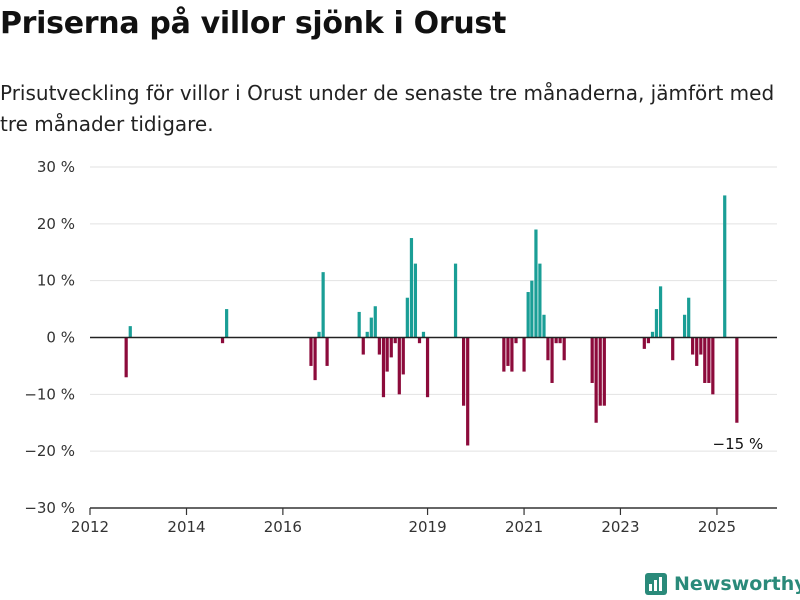  I want to click on y-tick-label: 10 %, so click(56, 281).